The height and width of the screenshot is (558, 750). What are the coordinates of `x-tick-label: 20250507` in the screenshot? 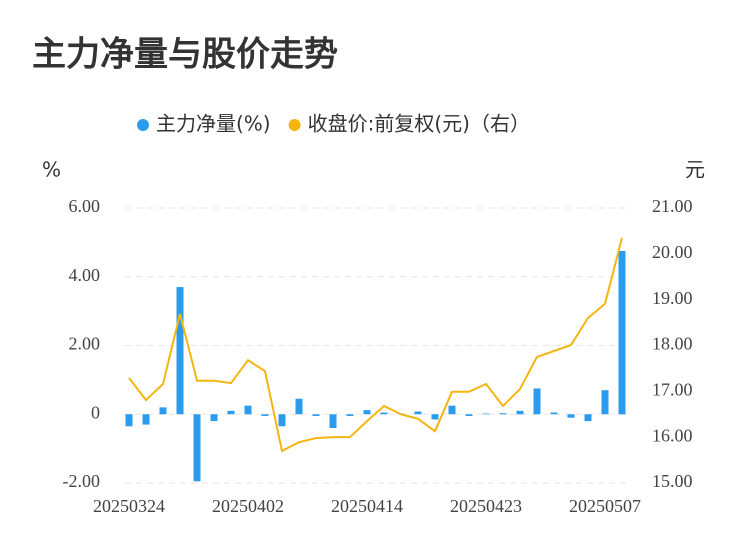 It's located at (605, 506).